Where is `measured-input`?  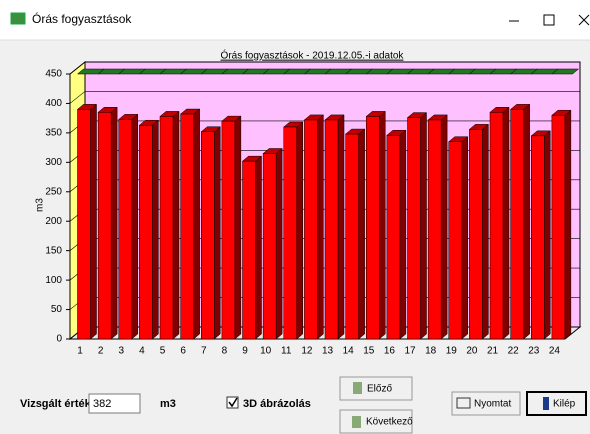
measured-input is located at coordinates (114, 403).